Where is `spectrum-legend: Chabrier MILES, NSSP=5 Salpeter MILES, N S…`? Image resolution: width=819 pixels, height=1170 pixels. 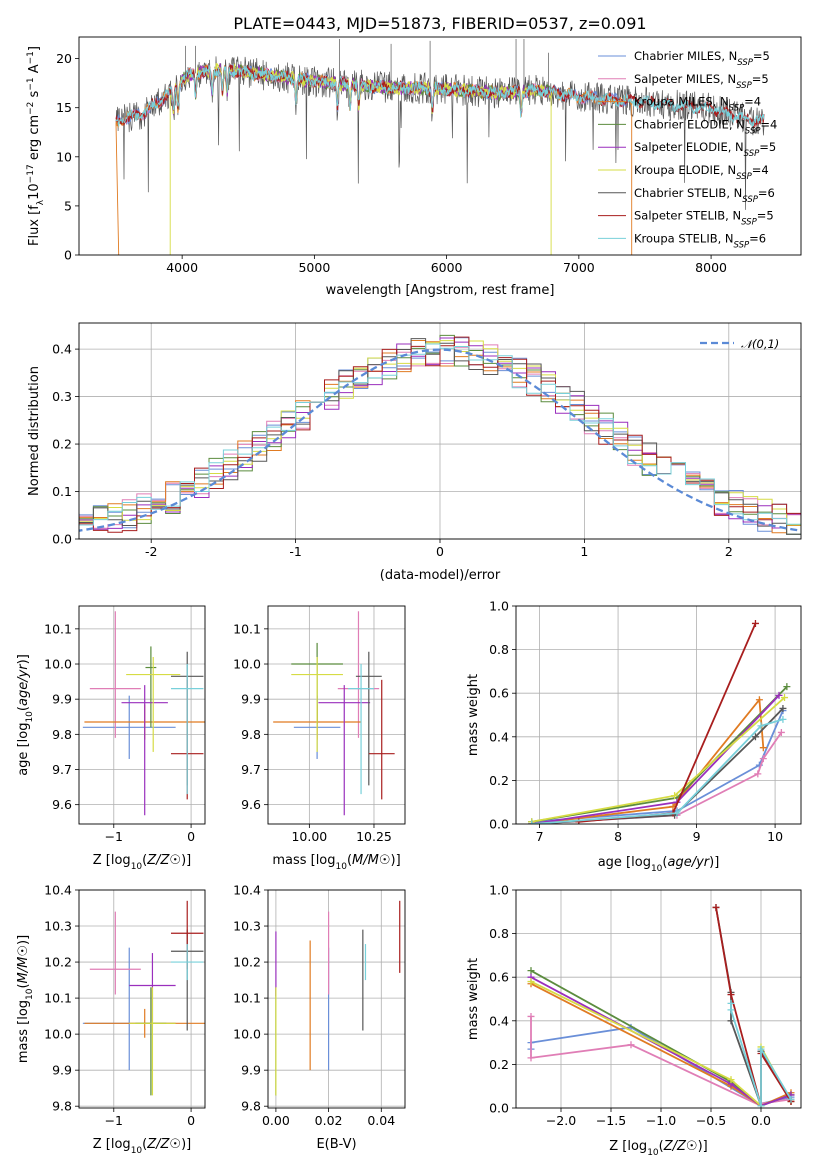
spectrum-legend: Chabrier MILES, NSSP=5 Salpeter MILES, N S… is located at coordinates (687, 149).